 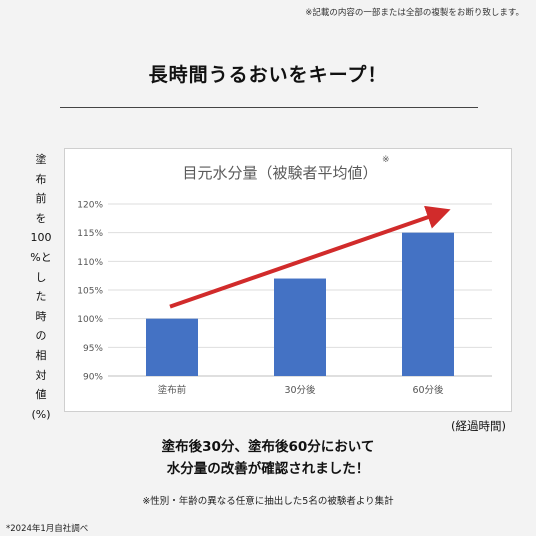 I want to click on x-axis-label: (経過時間), so click(x=478, y=426).